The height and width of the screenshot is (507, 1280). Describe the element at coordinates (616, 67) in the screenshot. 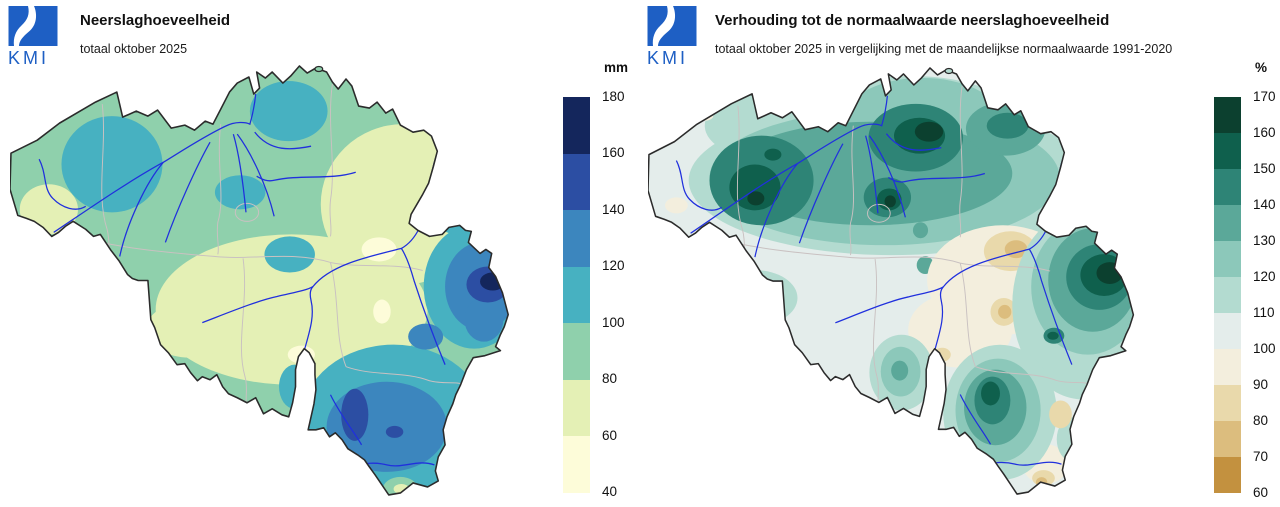

I see `legend-unit-mm: mm` at that location.